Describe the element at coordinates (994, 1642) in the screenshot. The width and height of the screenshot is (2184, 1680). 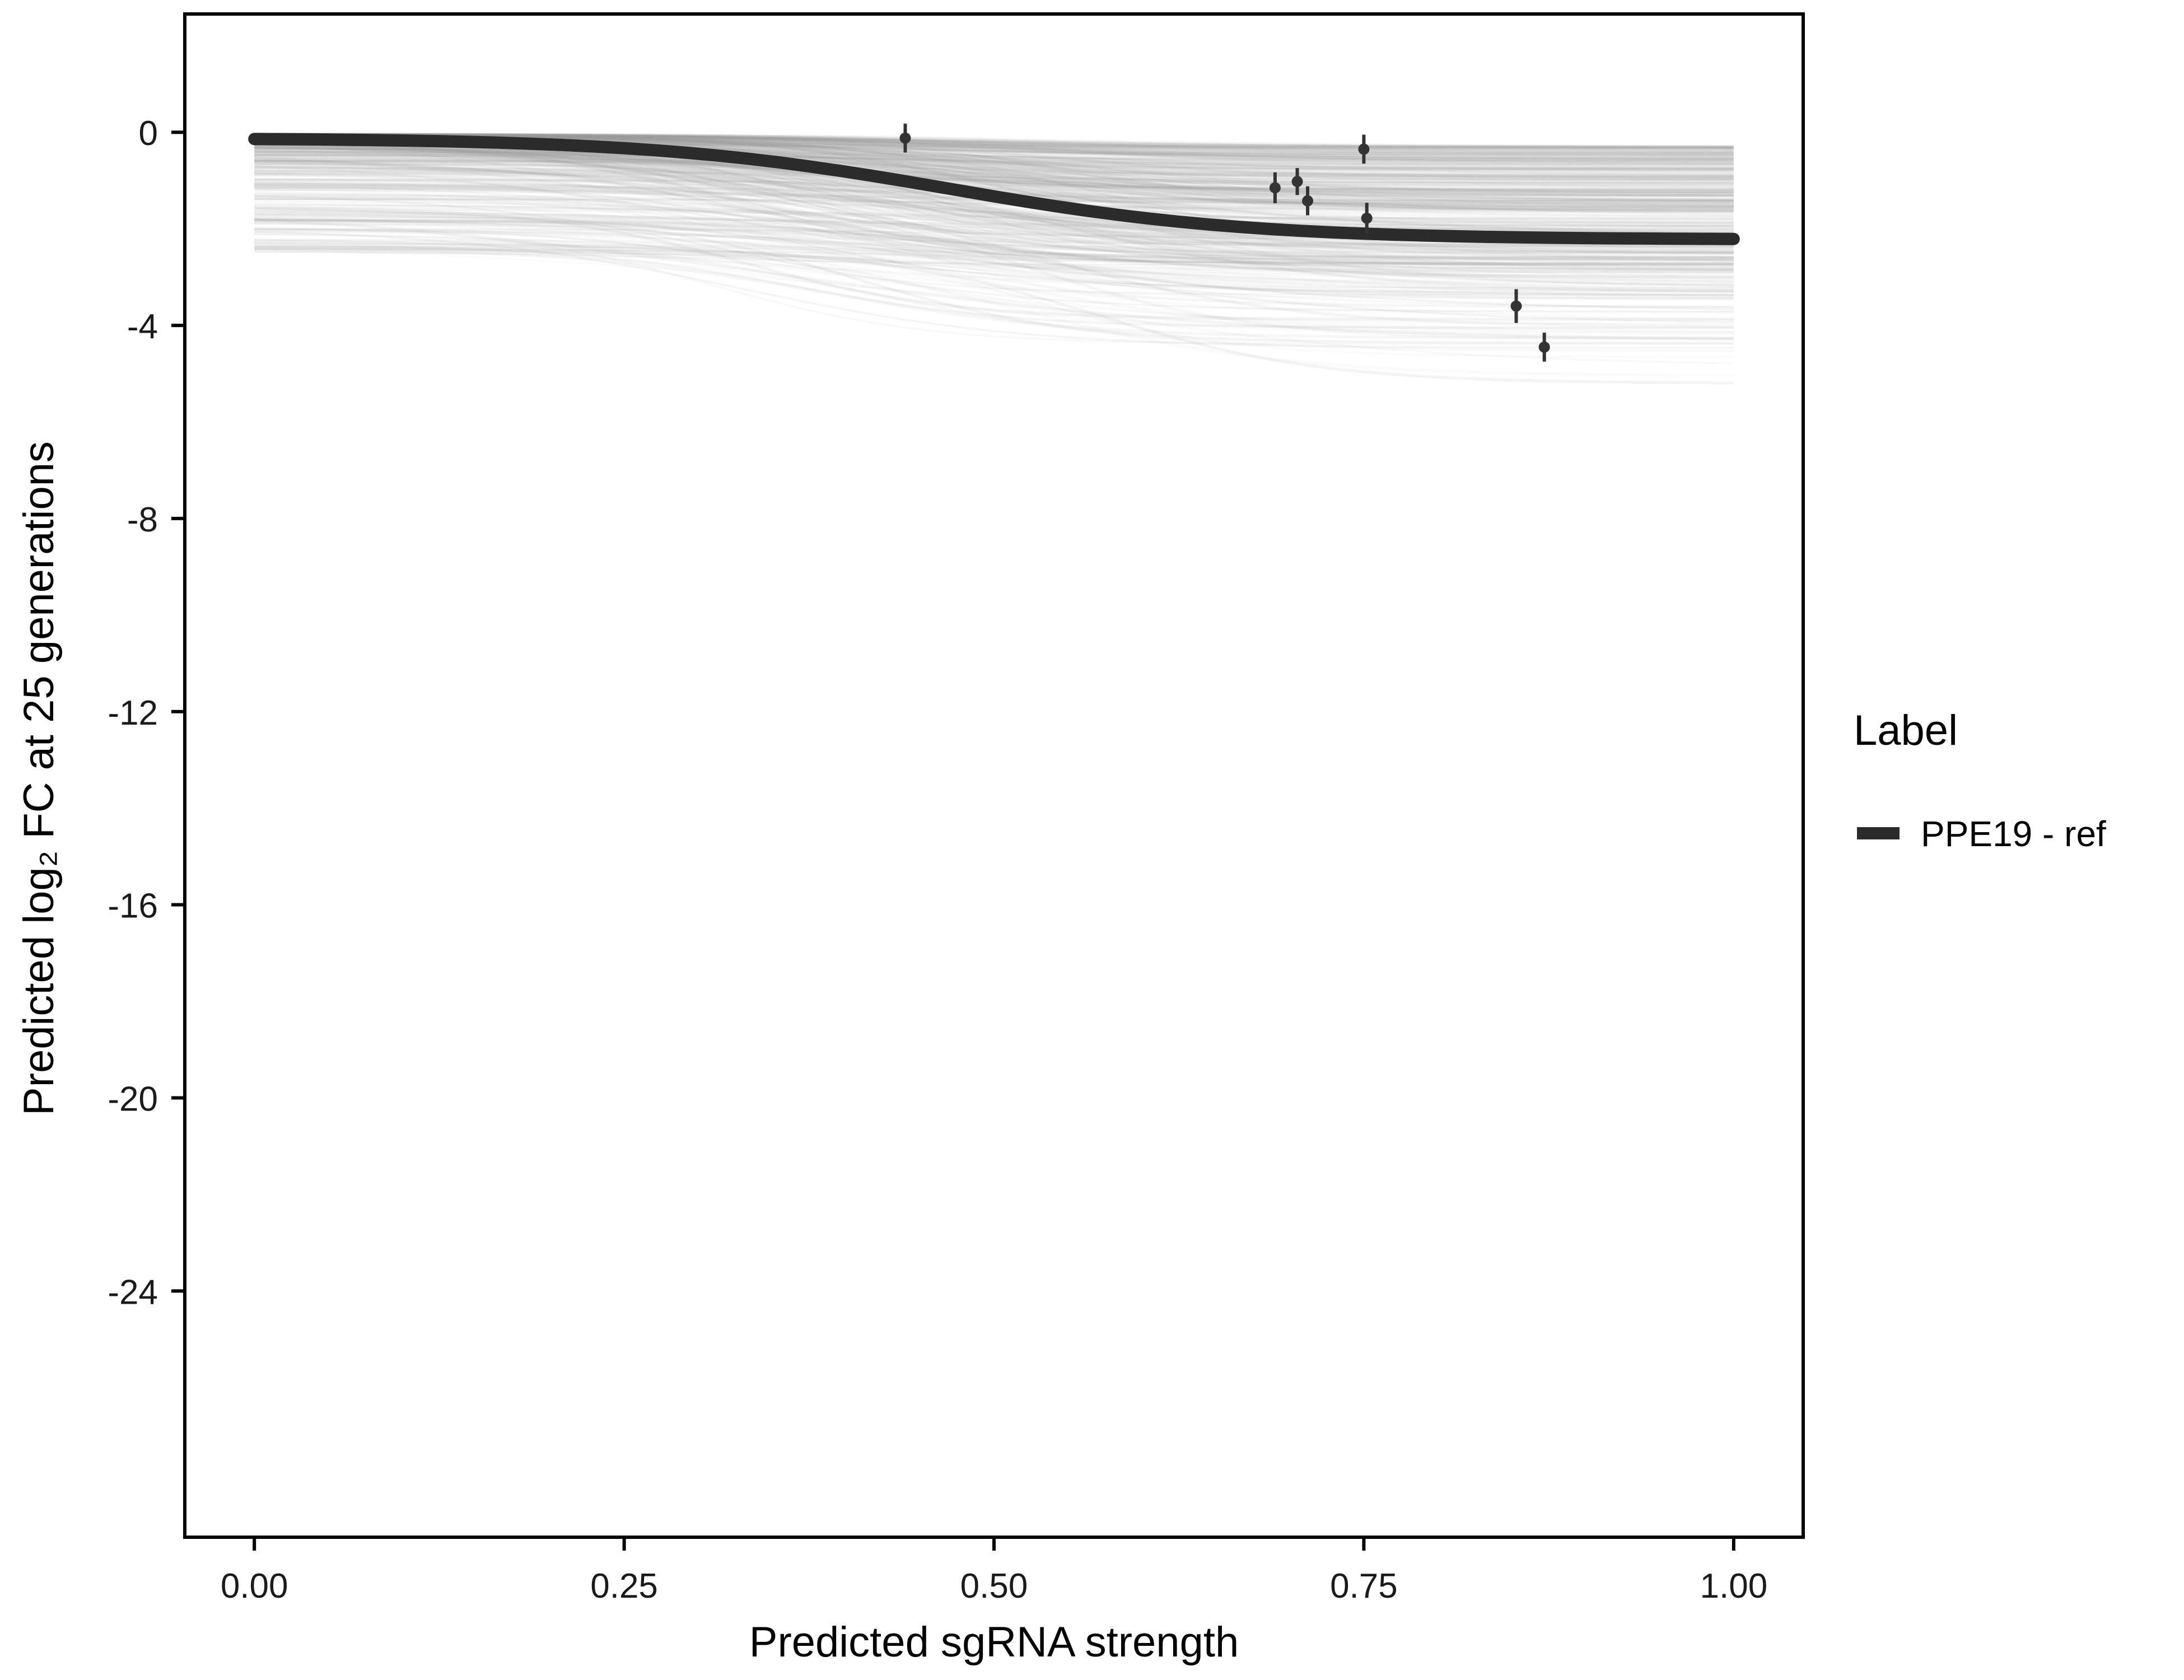
I see `x-axis-title: Predicted sgRNA strength` at that location.